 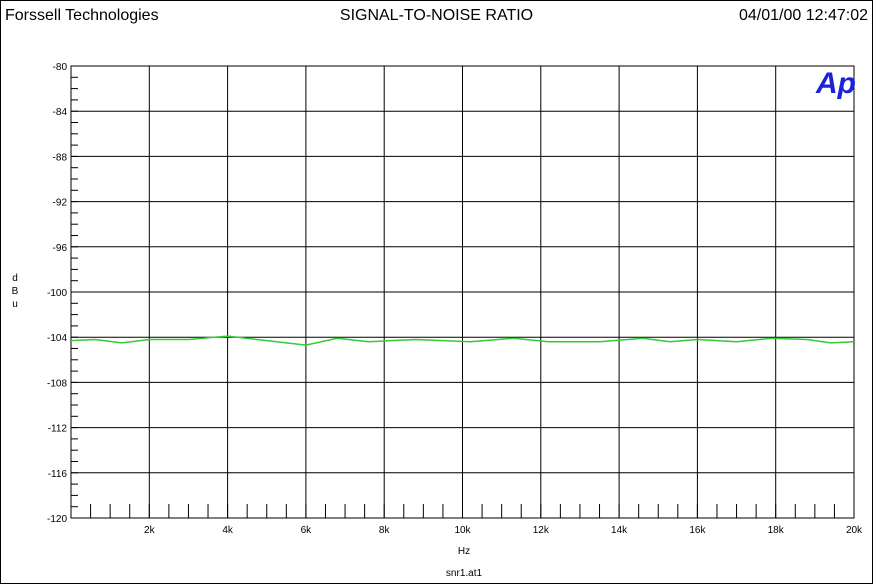 I want to click on x-tick-label: 20k, so click(x=854, y=530).